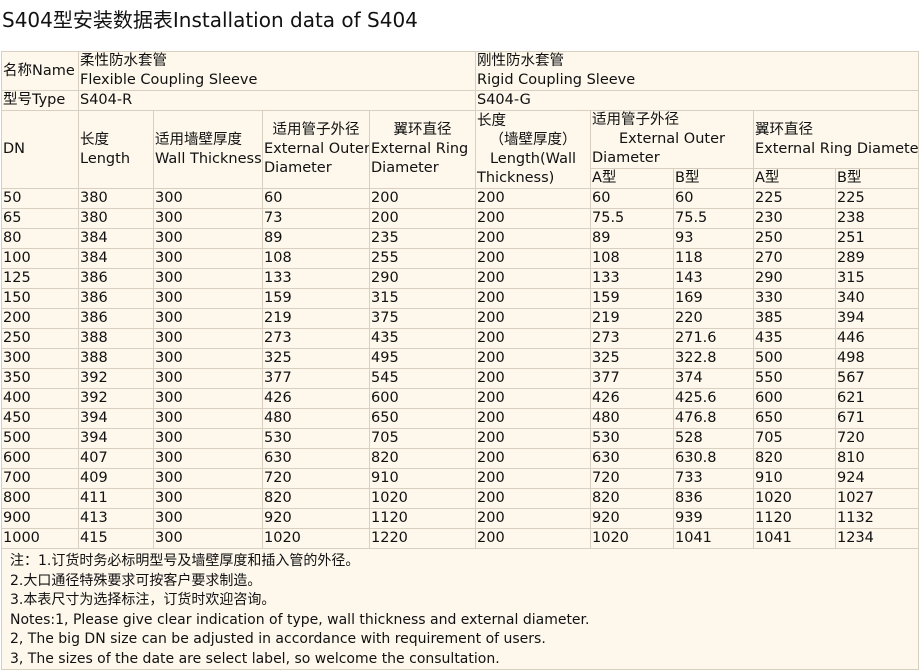 The height and width of the screenshot is (670, 923). What do you see at coordinates (626, 158) in the screenshot?
I see `g-outer-en2: Diameter` at bounding box center [626, 158].